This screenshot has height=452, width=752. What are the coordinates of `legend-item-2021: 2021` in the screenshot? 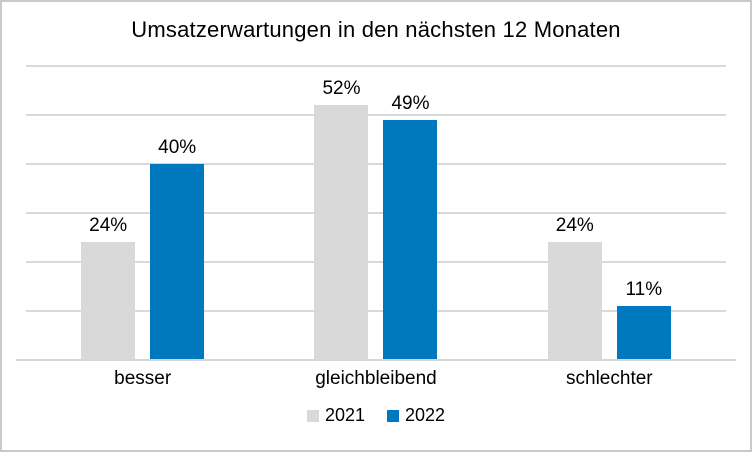 It's located at (335, 415).